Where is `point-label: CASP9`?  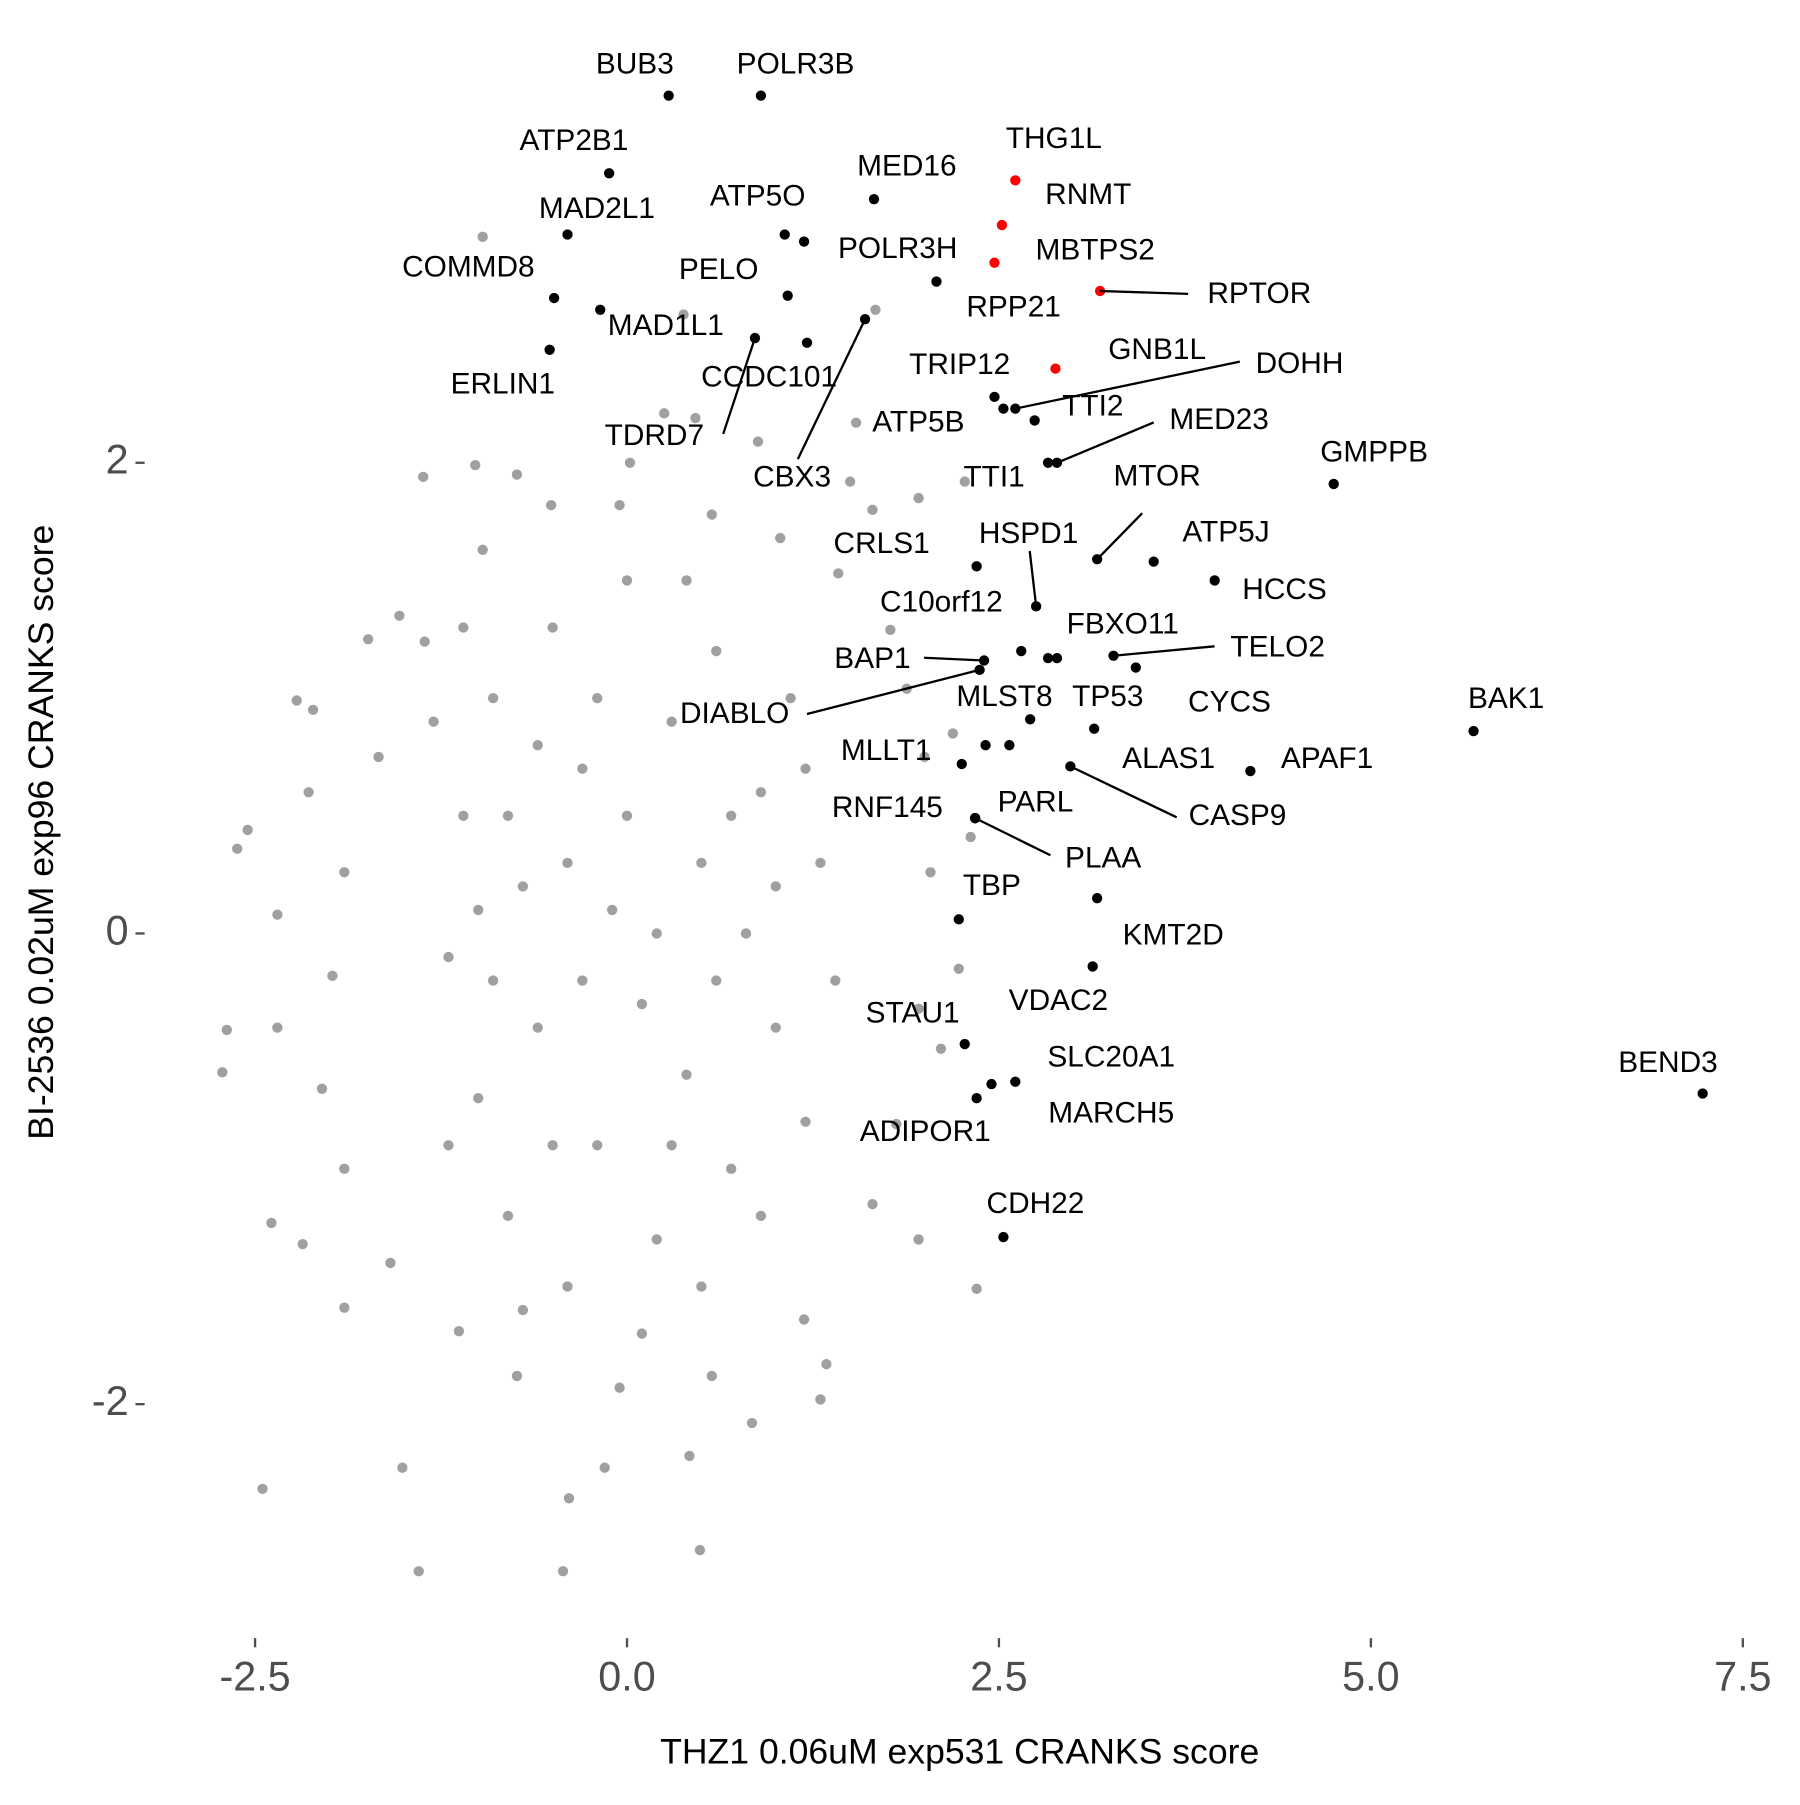 point-label: CASP9 is located at coordinates (1238, 815).